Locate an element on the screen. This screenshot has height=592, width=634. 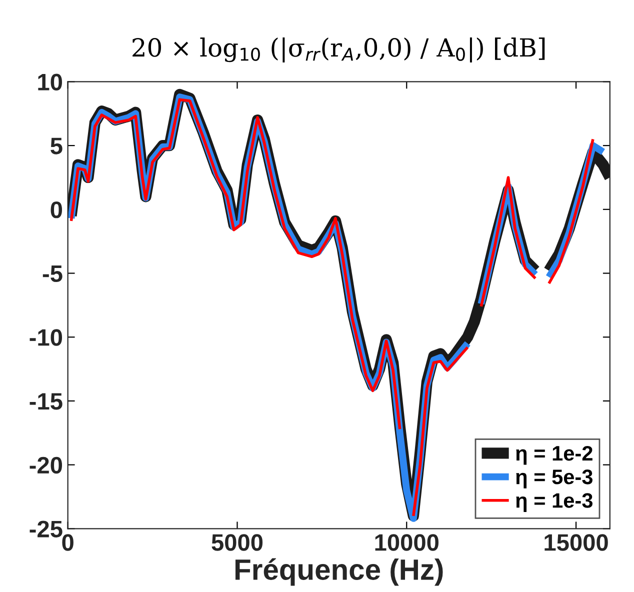
y-tick-label: -20 is located at coordinates (46, 465).